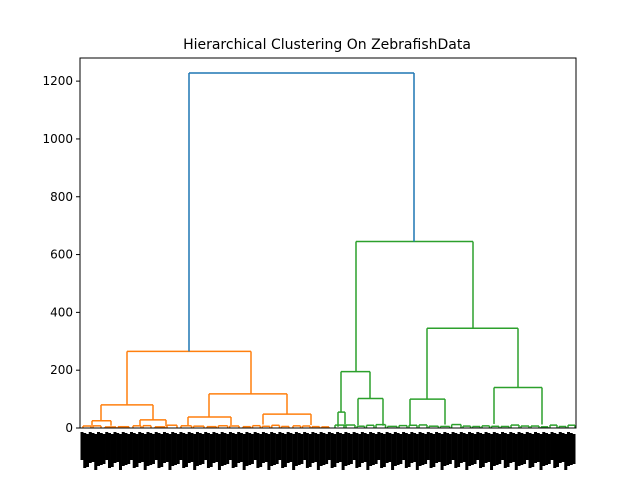 Image resolution: width=640 pixels, height=480 pixels. What do you see at coordinates (427, 412) in the screenshot?
I see `green-b1` at bounding box center [427, 412].